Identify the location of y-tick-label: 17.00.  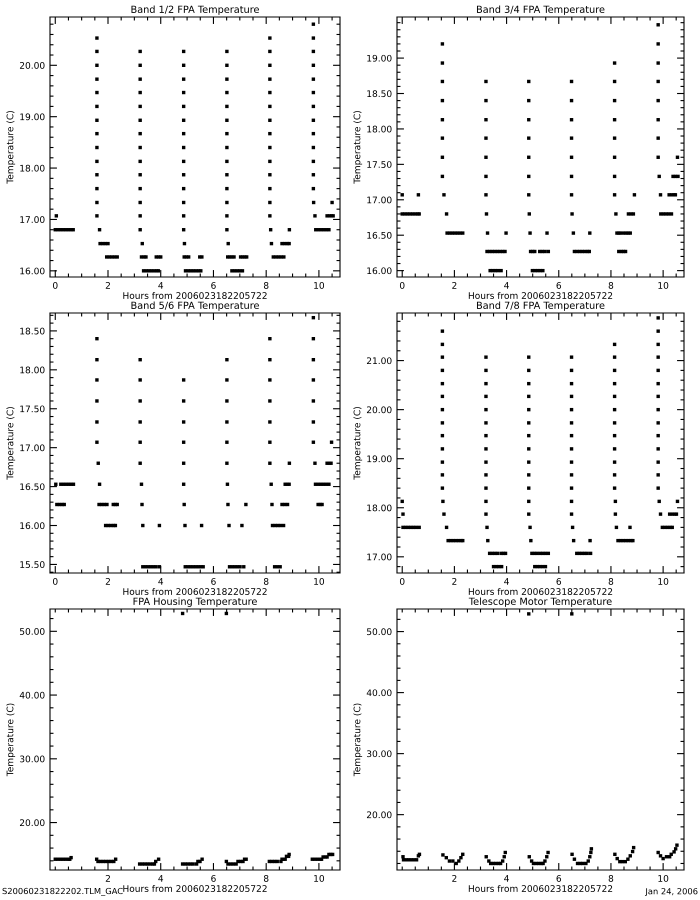
(32, 220).